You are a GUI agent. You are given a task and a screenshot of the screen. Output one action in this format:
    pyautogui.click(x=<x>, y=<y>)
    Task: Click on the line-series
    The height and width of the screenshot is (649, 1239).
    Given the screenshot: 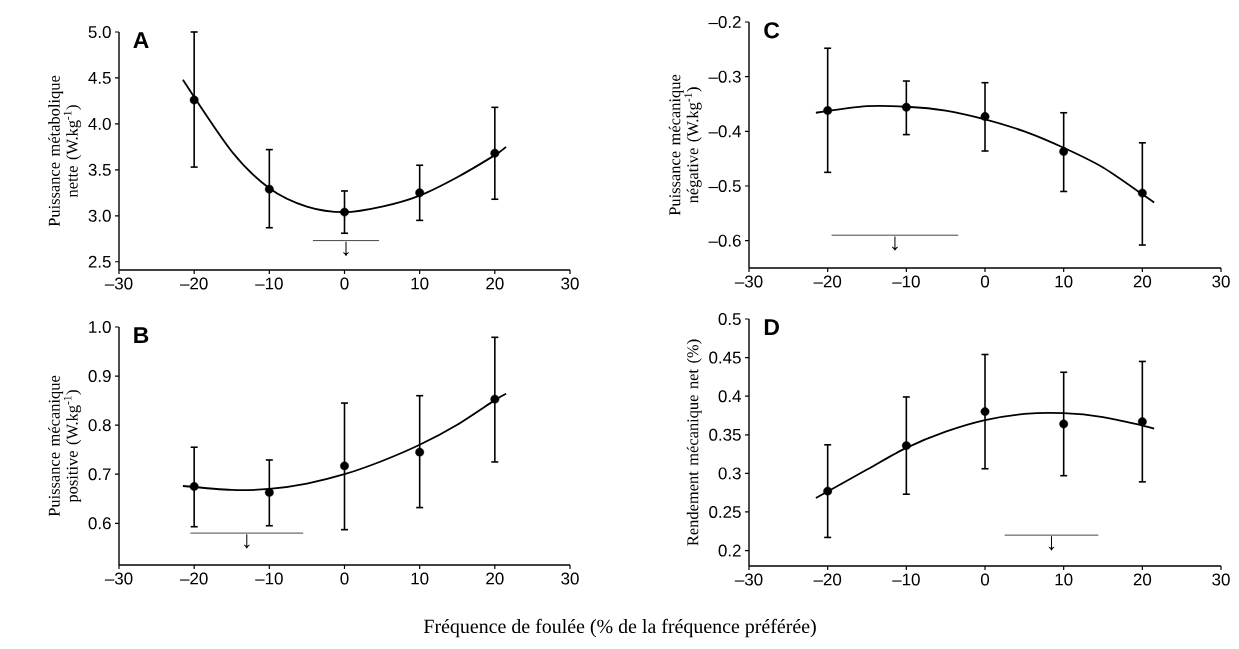 What is the action you would take?
    pyautogui.click(x=985, y=154)
    